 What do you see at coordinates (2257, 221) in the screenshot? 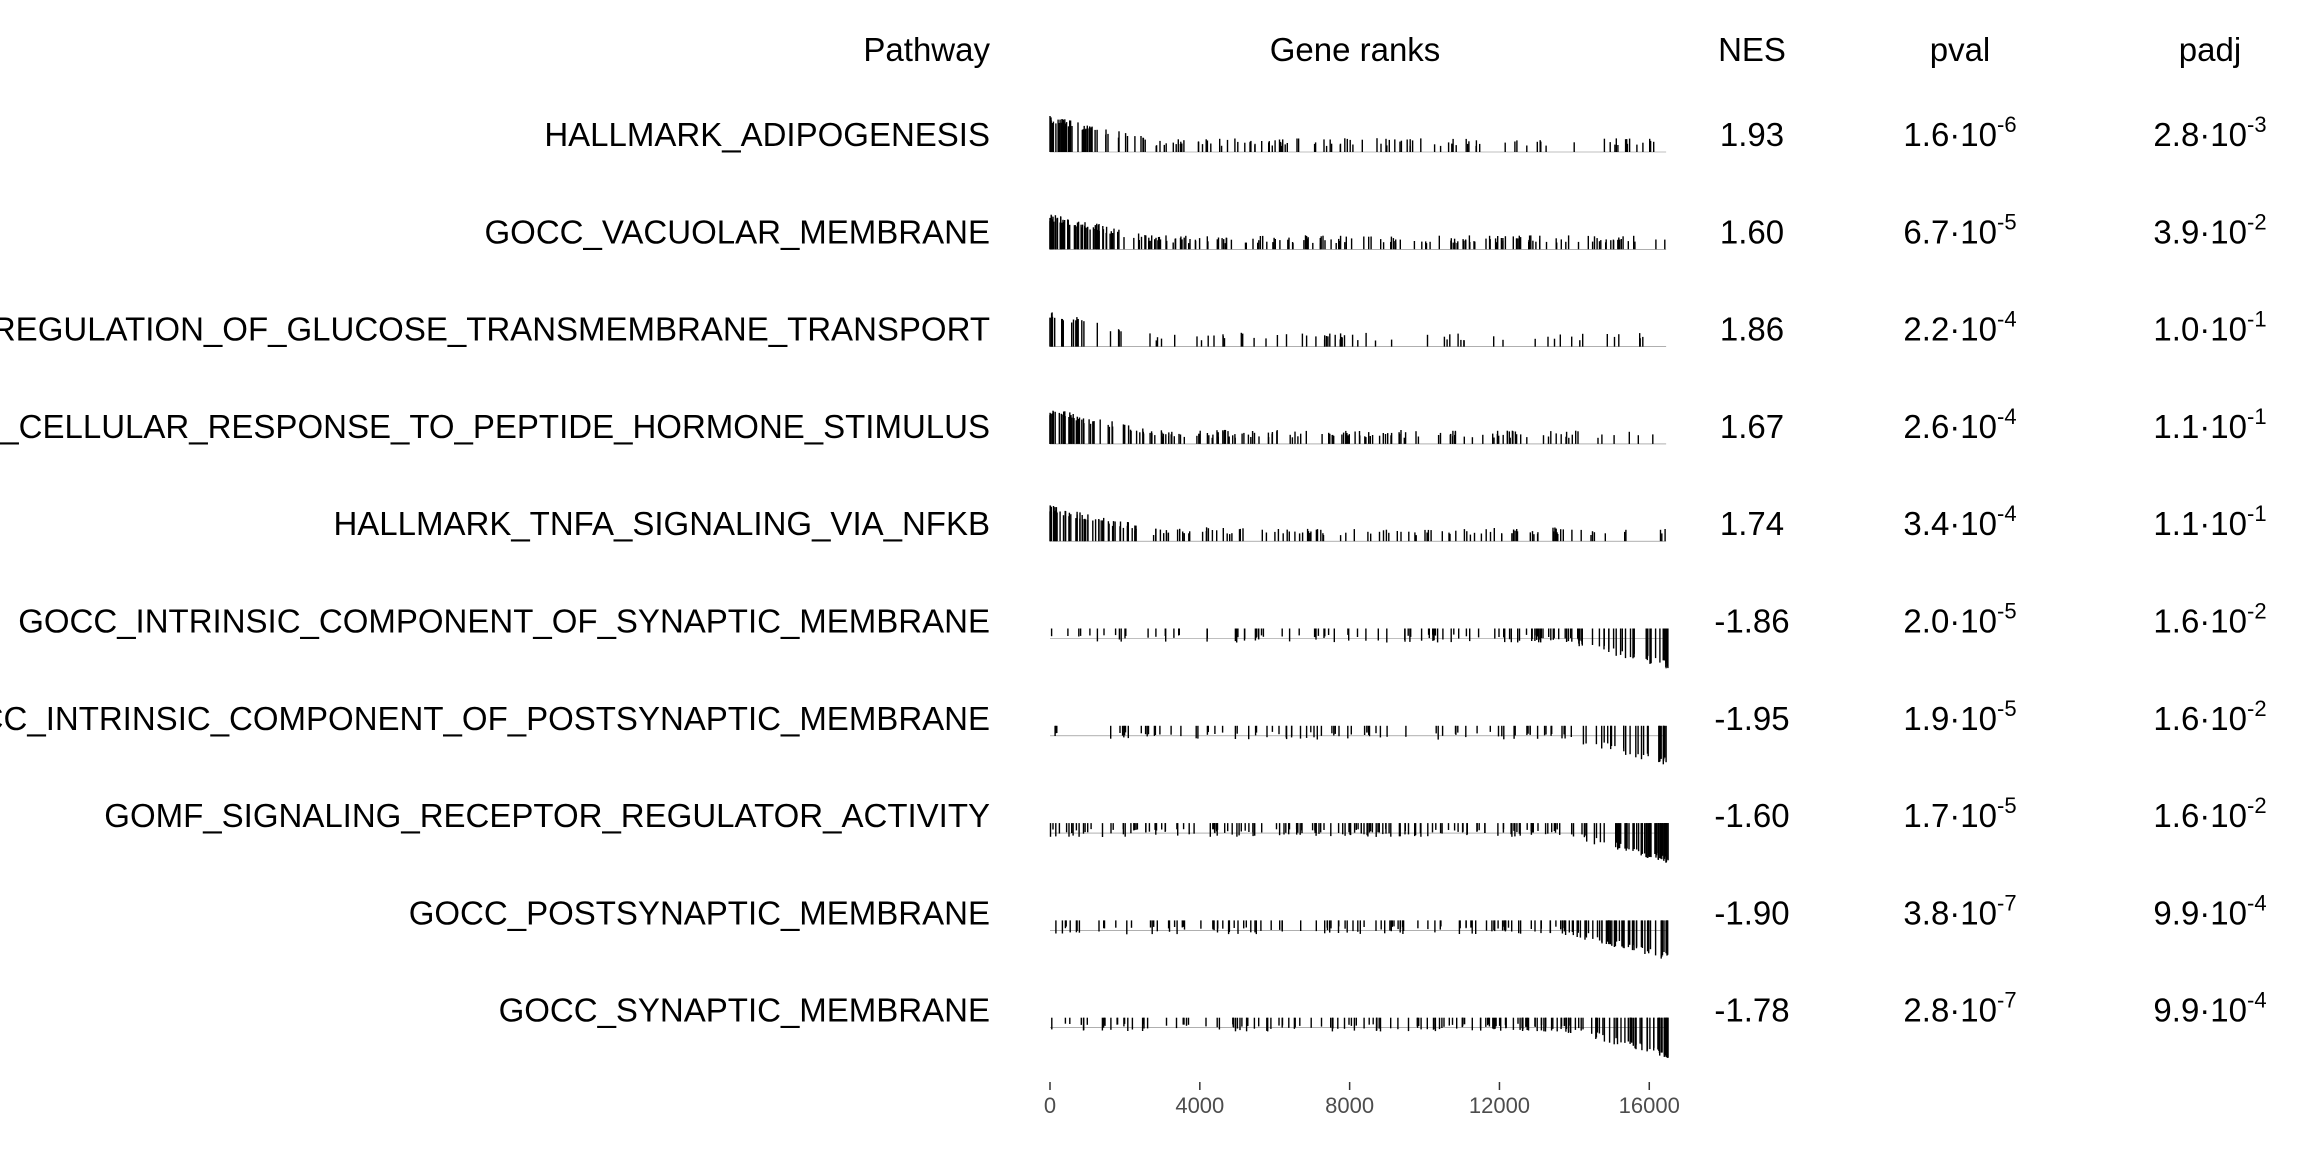
I see `padj-value-exponent: -2` at bounding box center [2257, 221].